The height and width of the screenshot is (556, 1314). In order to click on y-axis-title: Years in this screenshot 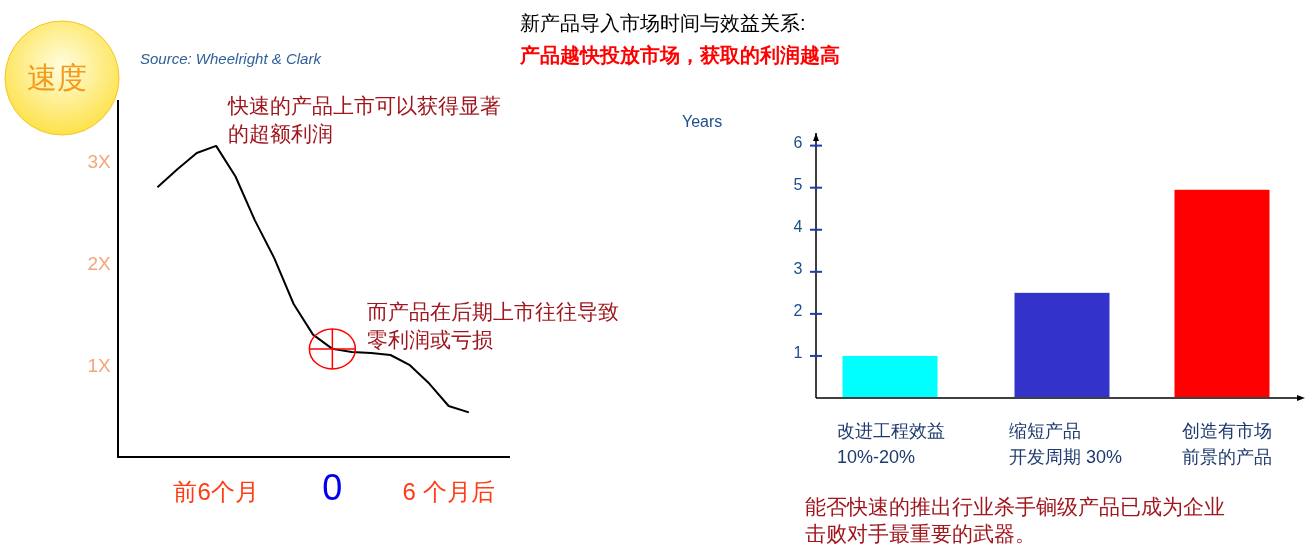, I will do `click(702, 121)`.